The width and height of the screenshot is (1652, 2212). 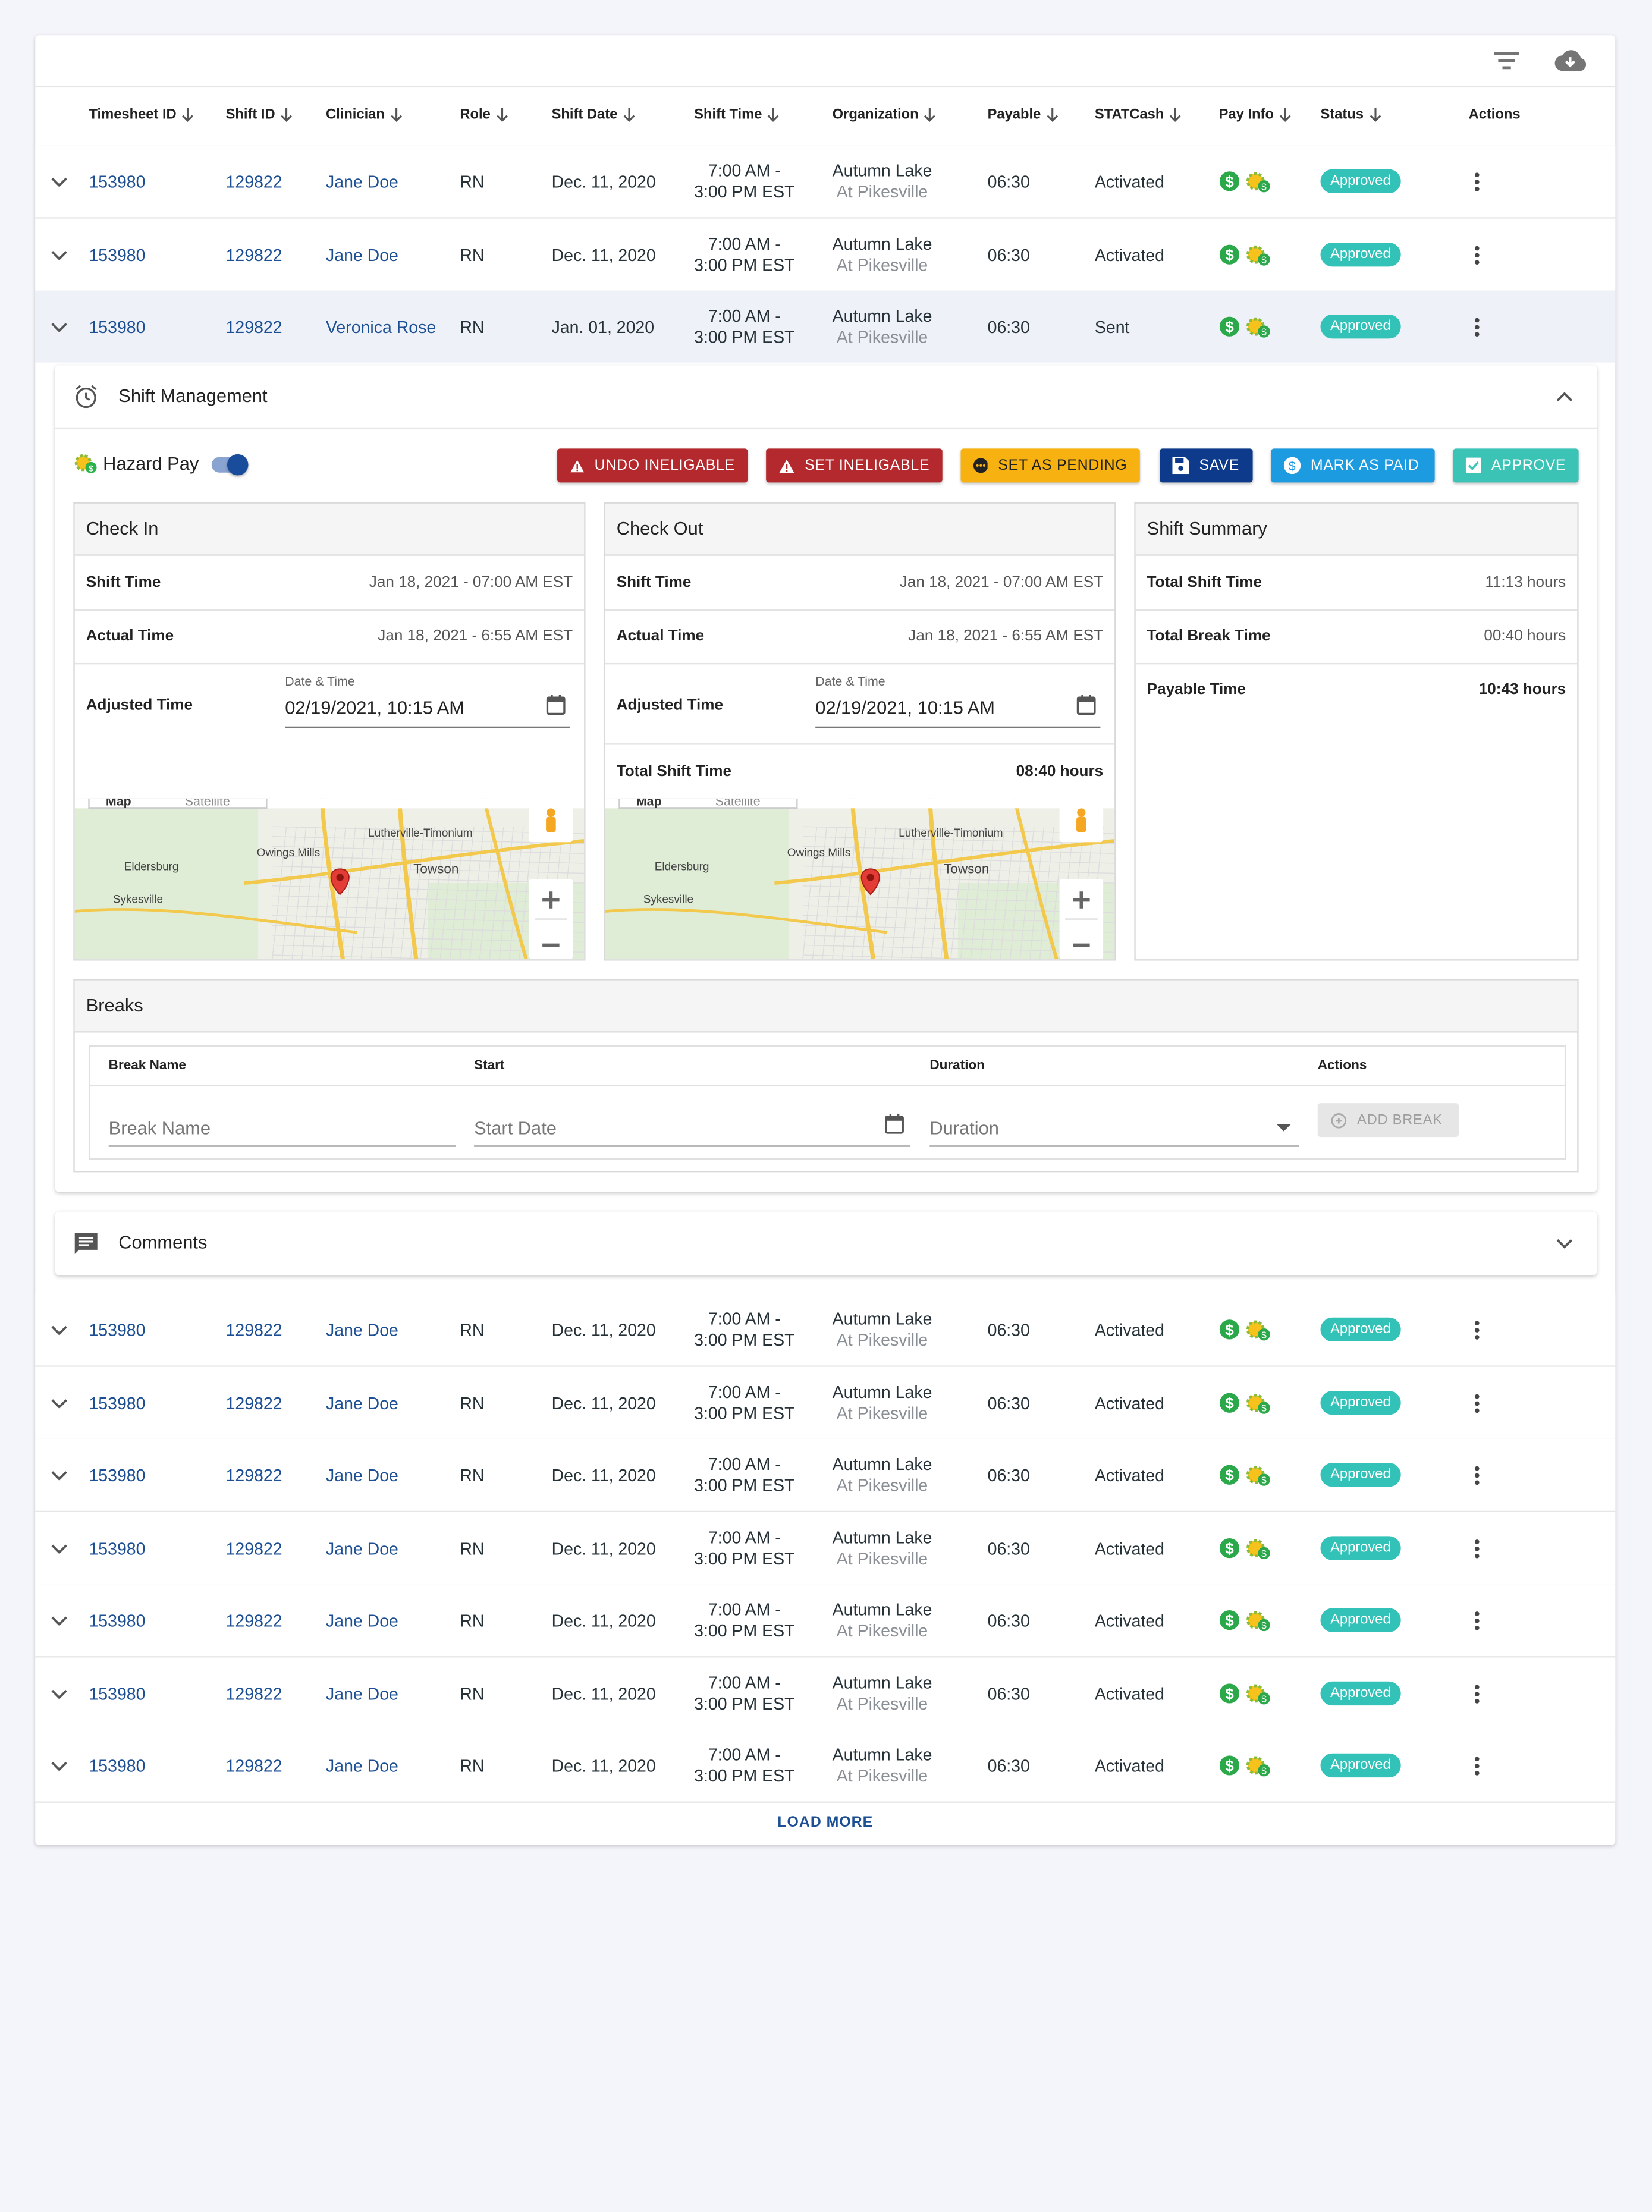 What do you see at coordinates (1570, 60) in the screenshot?
I see `cloud-download-icon` at bounding box center [1570, 60].